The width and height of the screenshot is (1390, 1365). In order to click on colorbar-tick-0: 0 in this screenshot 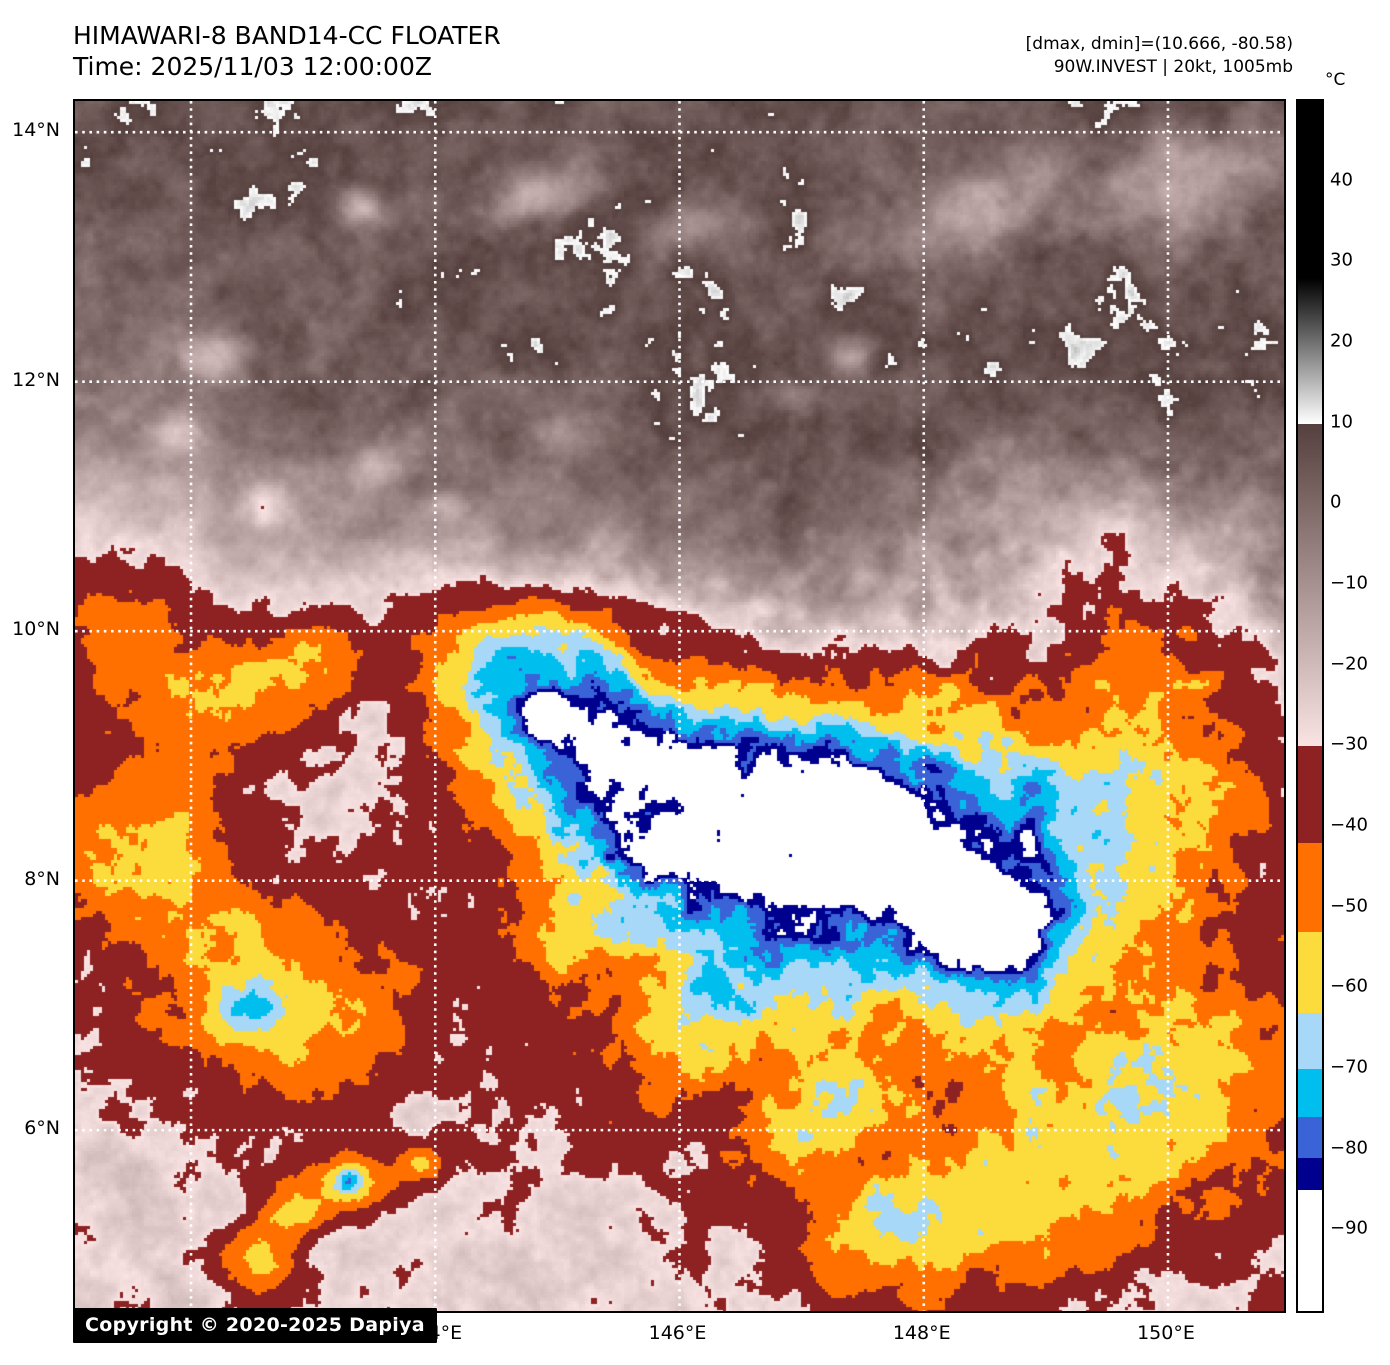, I will do `click(1336, 502)`.